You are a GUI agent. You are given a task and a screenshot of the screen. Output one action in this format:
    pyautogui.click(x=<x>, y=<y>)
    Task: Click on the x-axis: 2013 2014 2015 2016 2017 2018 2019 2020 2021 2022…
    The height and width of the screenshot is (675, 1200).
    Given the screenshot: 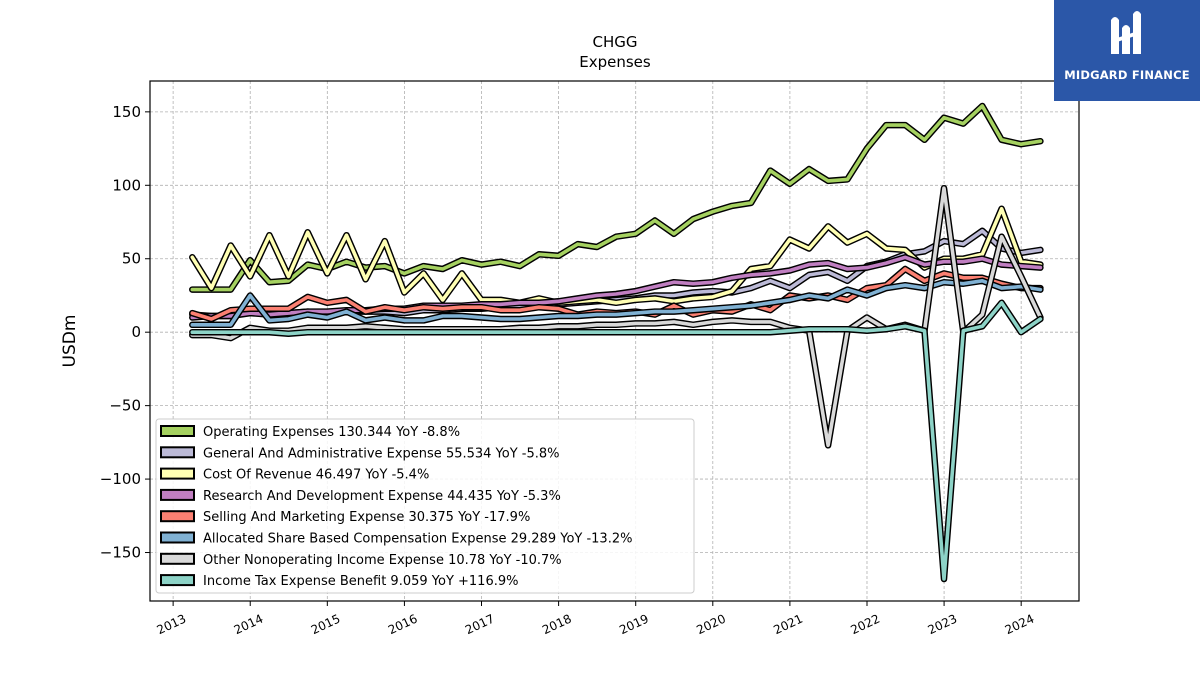 What is the action you would take?
    pyautogui.click(x=596, y=619)
    